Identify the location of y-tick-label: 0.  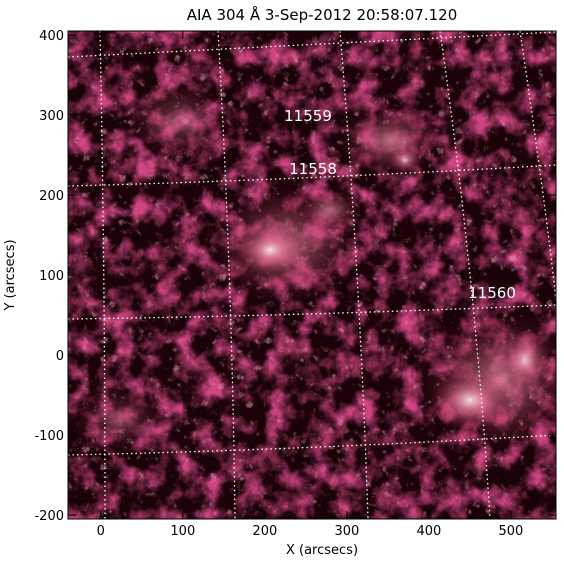
(60, 356).